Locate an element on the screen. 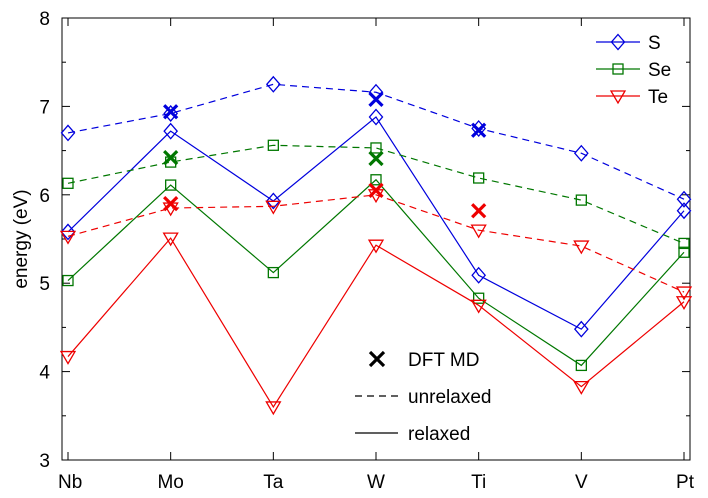 This screenshot has width=708, height=498. series-legend: S Se Te is located at coordinates (633, 70).